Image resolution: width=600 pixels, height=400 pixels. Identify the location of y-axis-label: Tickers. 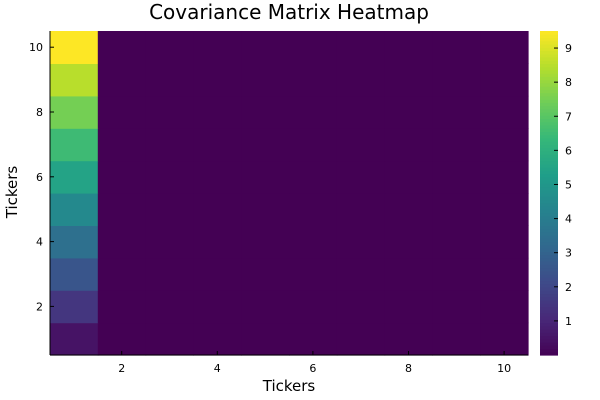
(12, 193).